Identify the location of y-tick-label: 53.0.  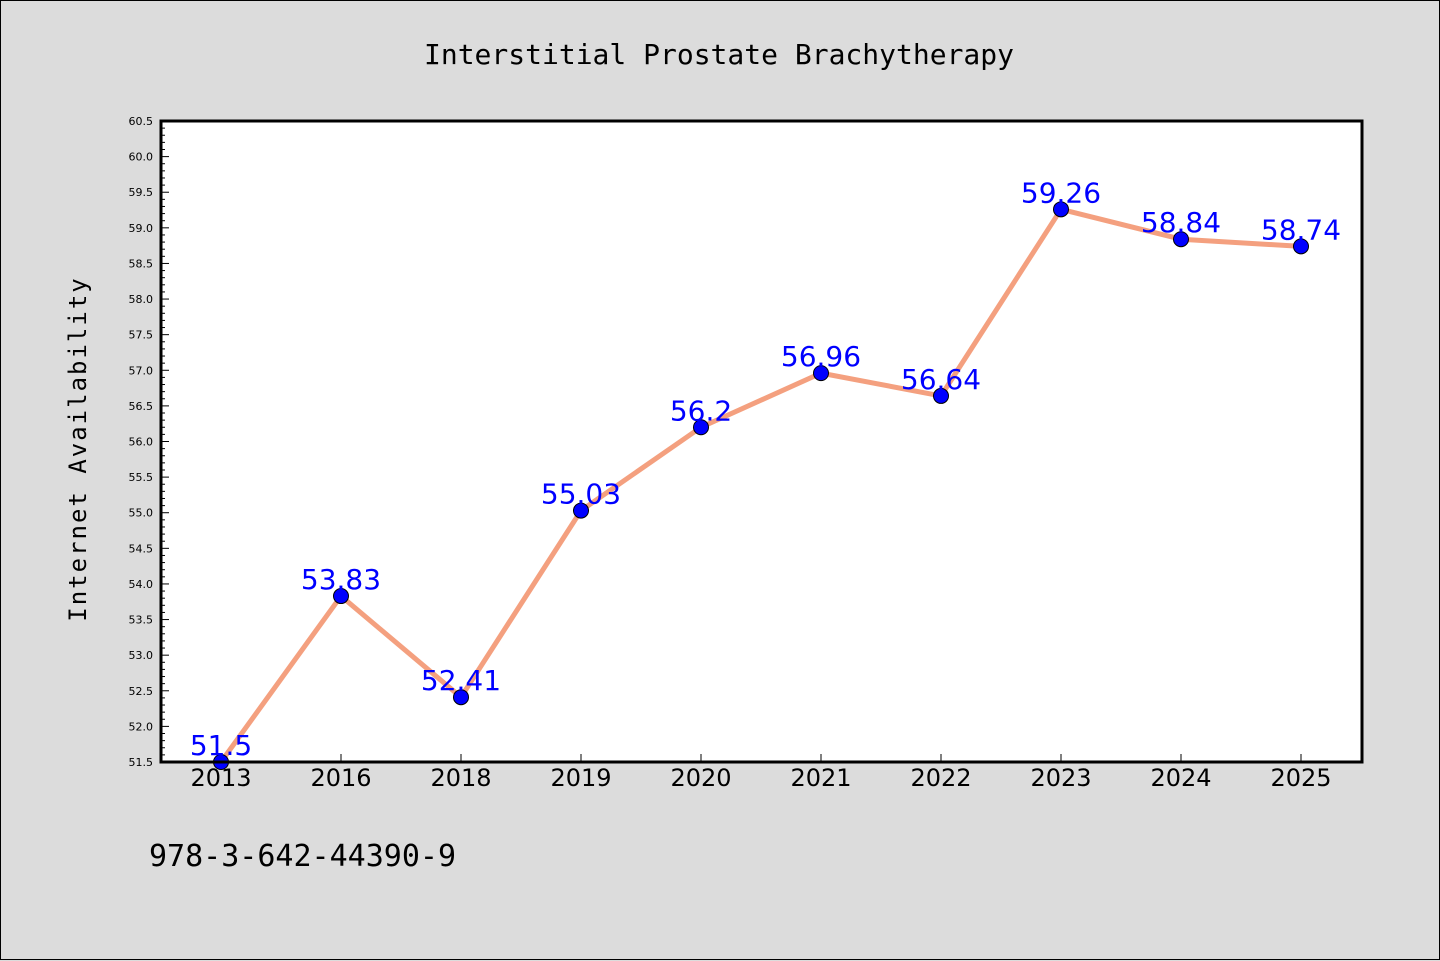
(141, 655).